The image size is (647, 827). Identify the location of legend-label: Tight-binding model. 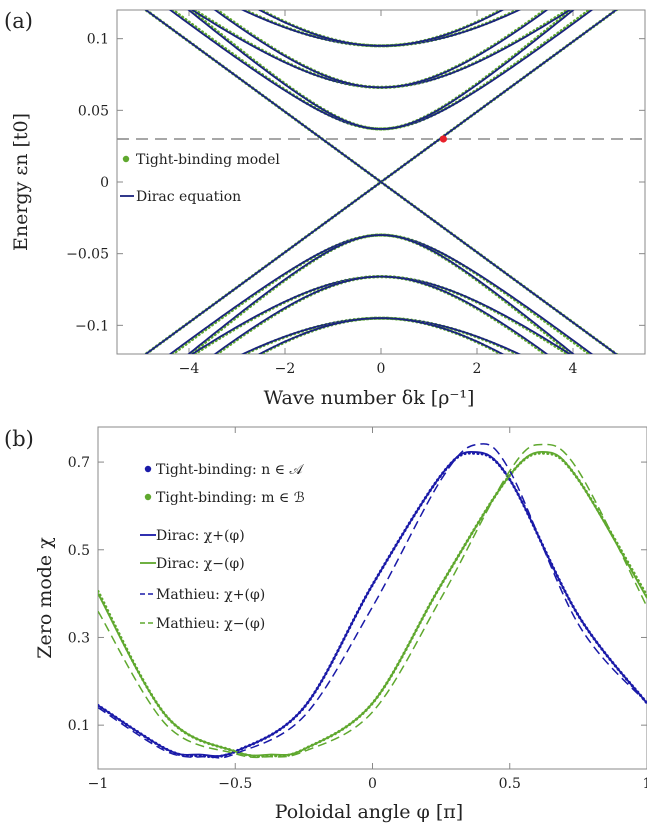
(208, 160).